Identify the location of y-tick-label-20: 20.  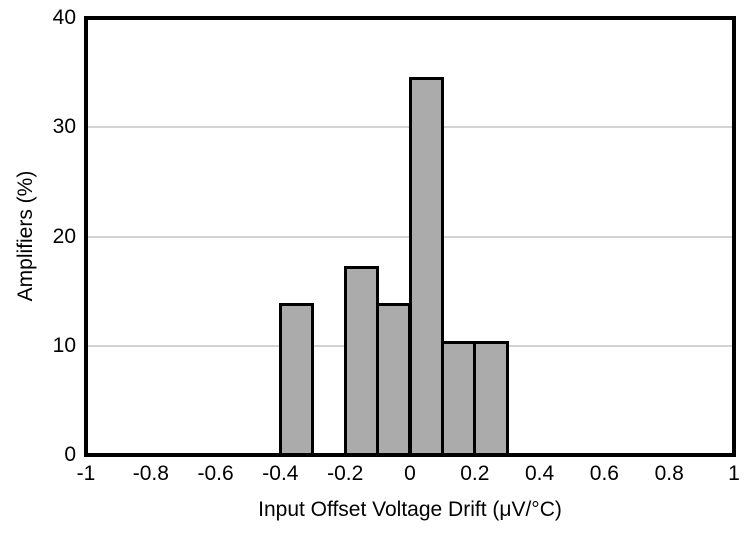
(64, 236).